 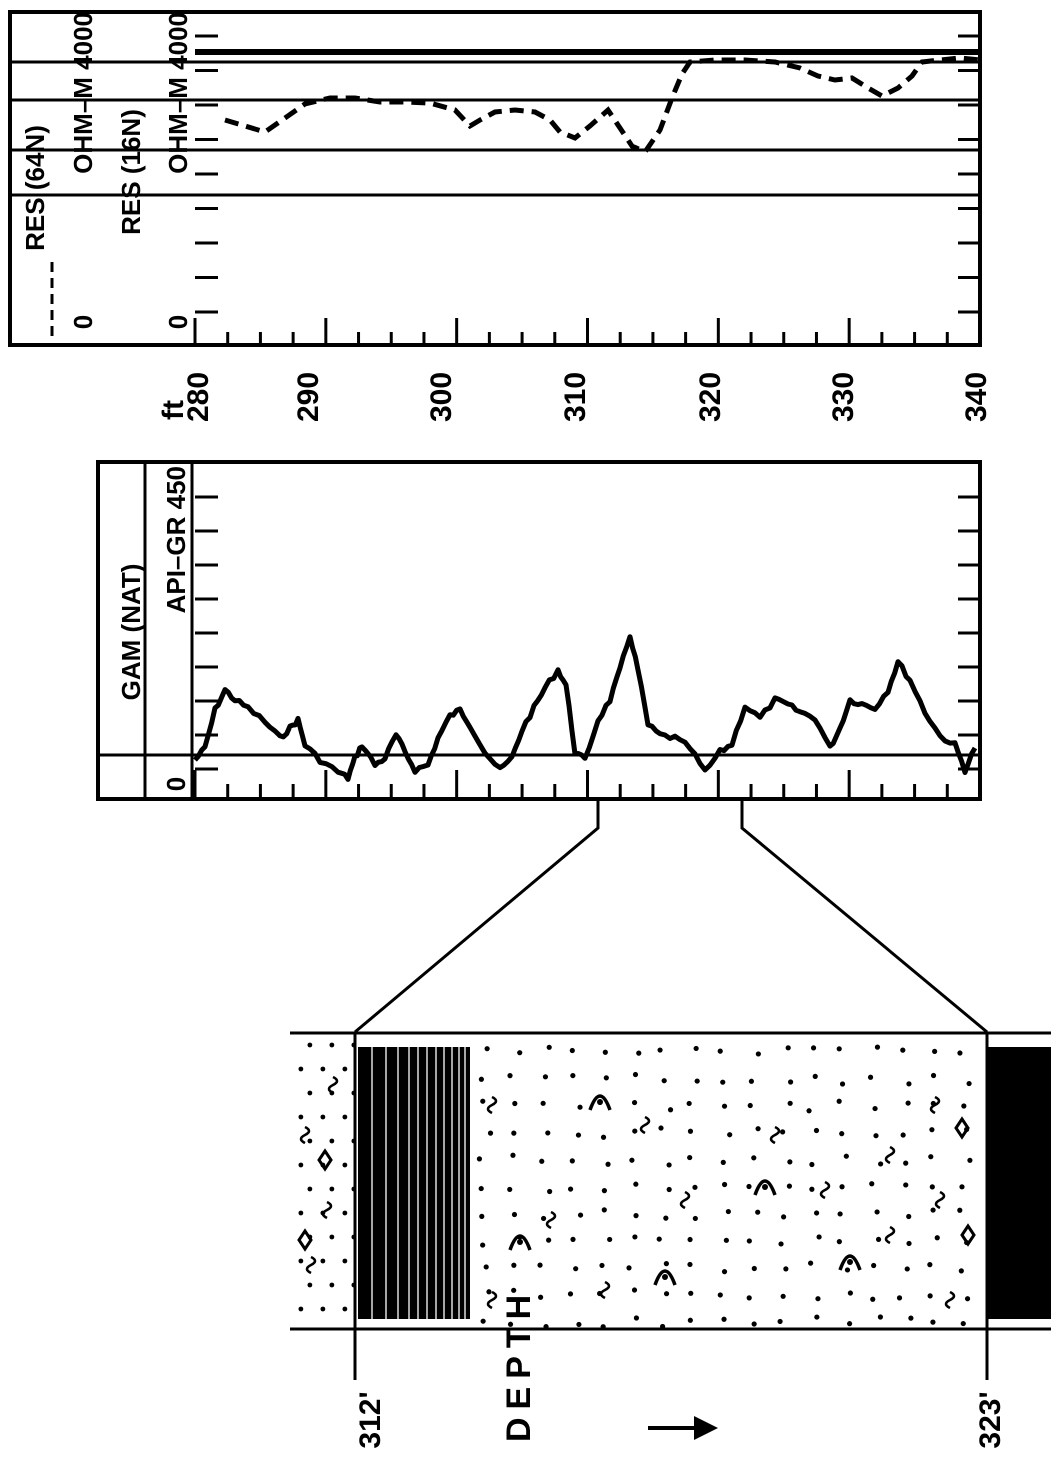 I want to click on connector-right, so click(x=864, y=916).